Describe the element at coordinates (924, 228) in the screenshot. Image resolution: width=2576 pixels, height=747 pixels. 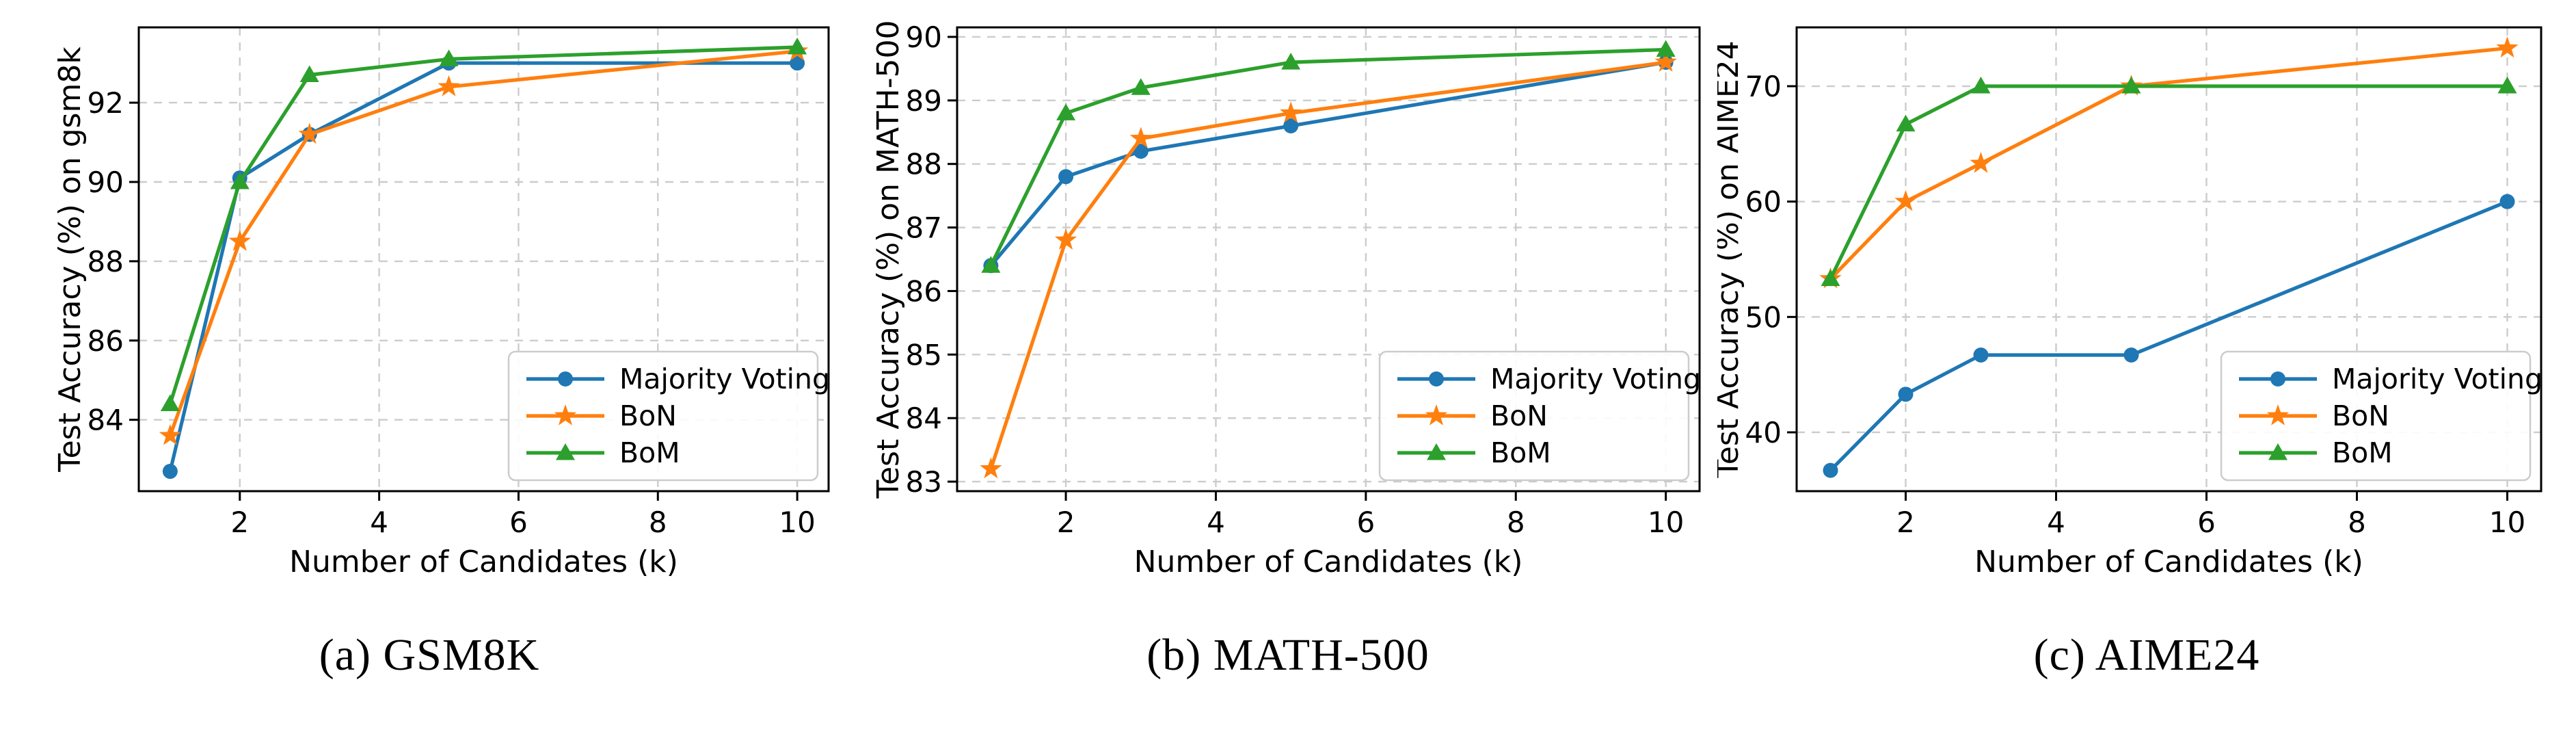
I see `y-tick-label: 87` at that location.